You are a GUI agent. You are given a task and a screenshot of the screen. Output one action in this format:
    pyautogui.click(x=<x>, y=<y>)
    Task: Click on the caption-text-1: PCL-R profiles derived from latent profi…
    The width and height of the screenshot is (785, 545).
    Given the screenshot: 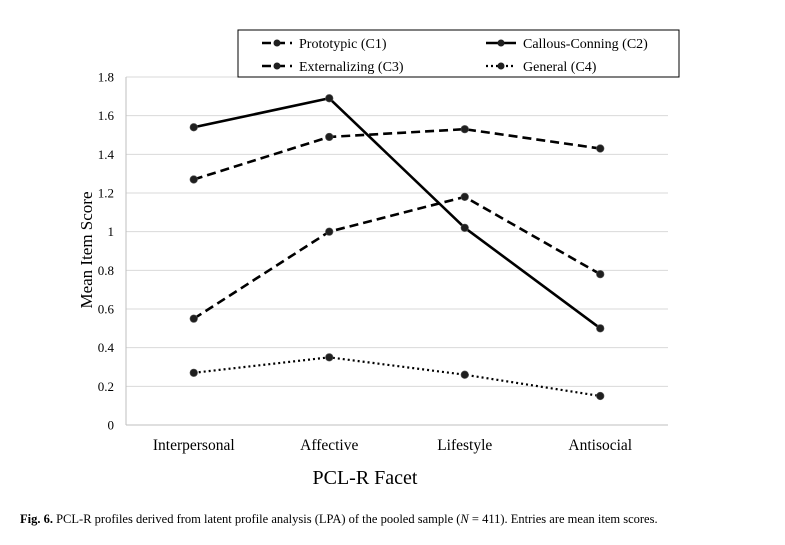 What is the action you would take?
    pyautogui.click(x=258, y=519)
    